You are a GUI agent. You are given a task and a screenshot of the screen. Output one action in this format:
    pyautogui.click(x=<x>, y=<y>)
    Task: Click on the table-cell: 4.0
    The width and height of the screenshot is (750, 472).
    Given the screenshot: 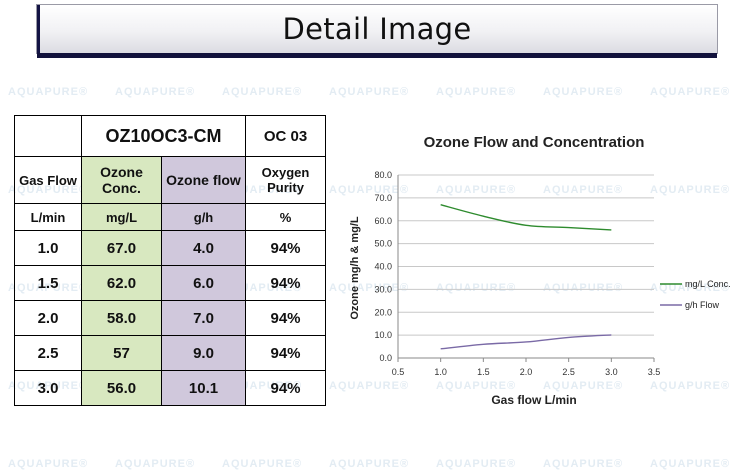 What is the action you would take?
    pyautogui.click(x=203, y=248)
    